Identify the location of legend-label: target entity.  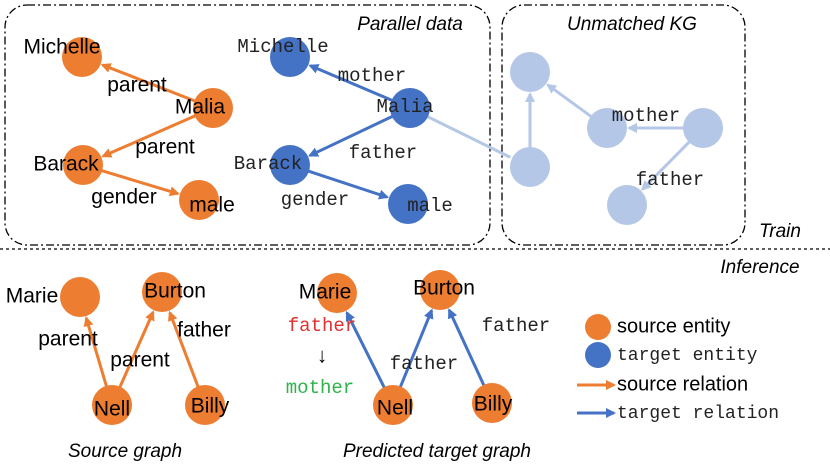
(687, 356).